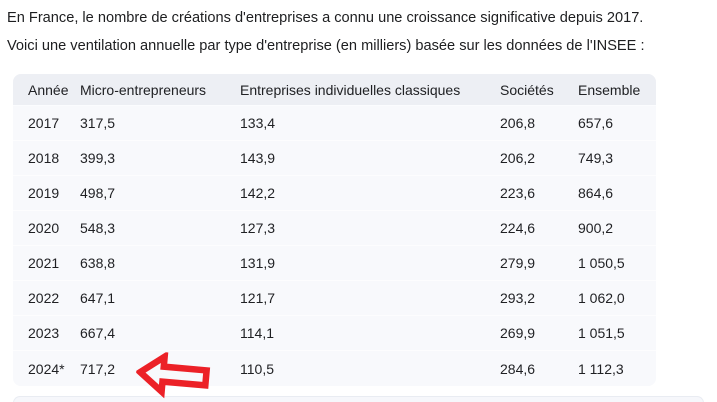  Describe the element at coordinates (370, 368) in the screenshot. I see `value-cell: 110,5` at that location.